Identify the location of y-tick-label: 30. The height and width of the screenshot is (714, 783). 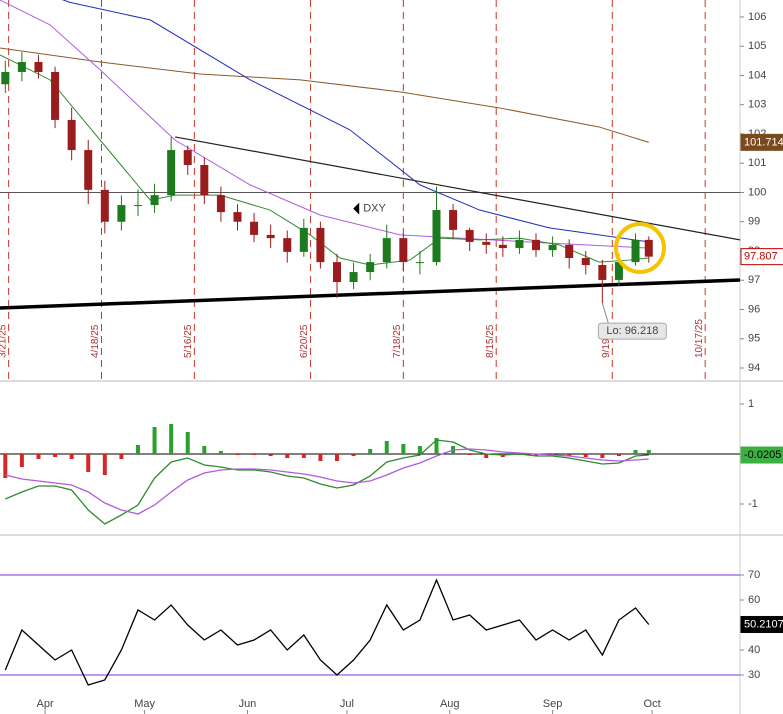
(754, 675).